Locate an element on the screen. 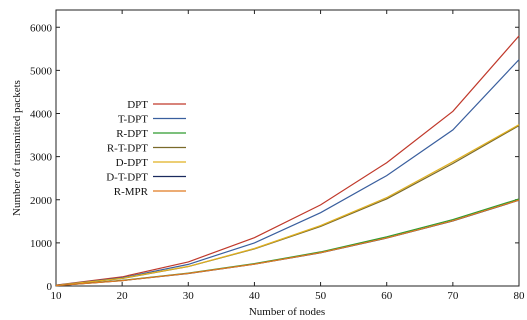 This screenshot has width=527, height=320. y-tick-label: 1000 is located at coordinates (41, 244).